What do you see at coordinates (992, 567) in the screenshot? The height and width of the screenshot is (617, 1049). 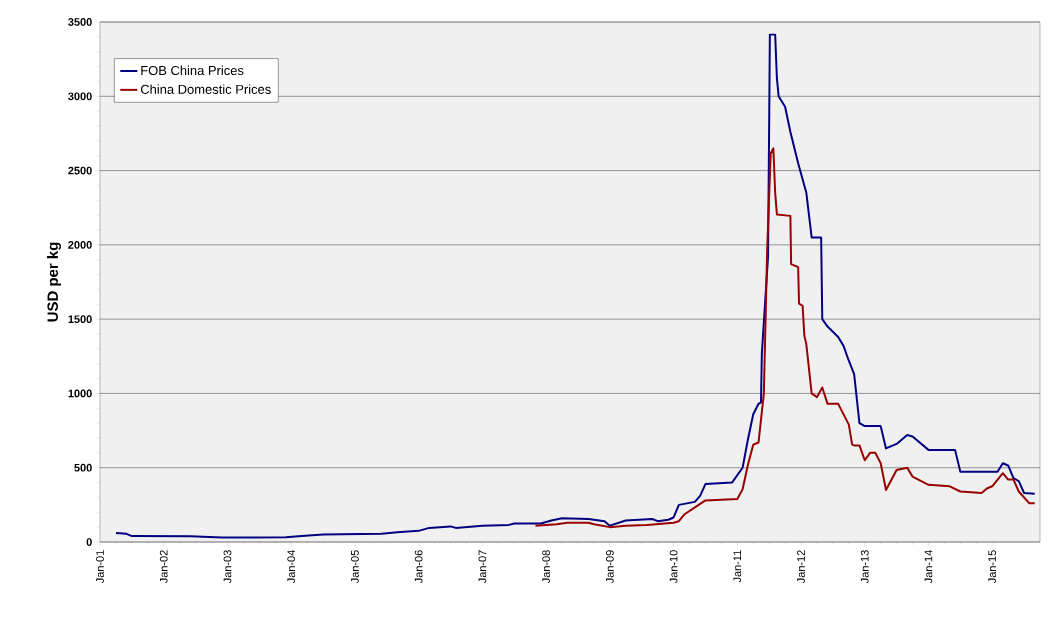 I see `x-tick-label: Jan-15` at bounding box center [992, 567].